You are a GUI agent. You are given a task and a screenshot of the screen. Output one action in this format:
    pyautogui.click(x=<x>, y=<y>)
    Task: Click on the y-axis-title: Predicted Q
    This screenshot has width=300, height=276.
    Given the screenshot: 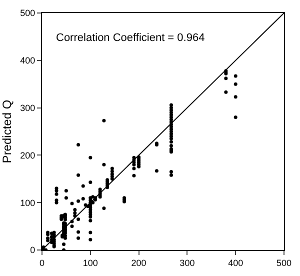 What is the action you would take?
    pyautogui.click(x=7, y=132)
    